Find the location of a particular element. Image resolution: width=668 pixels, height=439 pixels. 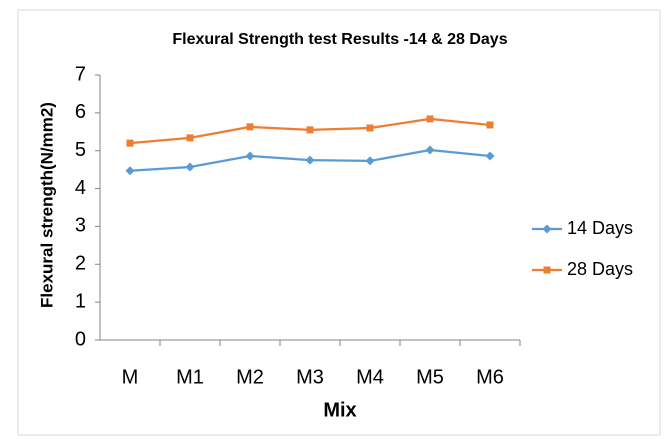

x-tick-label: M6 is located at coordinates (490, 377).